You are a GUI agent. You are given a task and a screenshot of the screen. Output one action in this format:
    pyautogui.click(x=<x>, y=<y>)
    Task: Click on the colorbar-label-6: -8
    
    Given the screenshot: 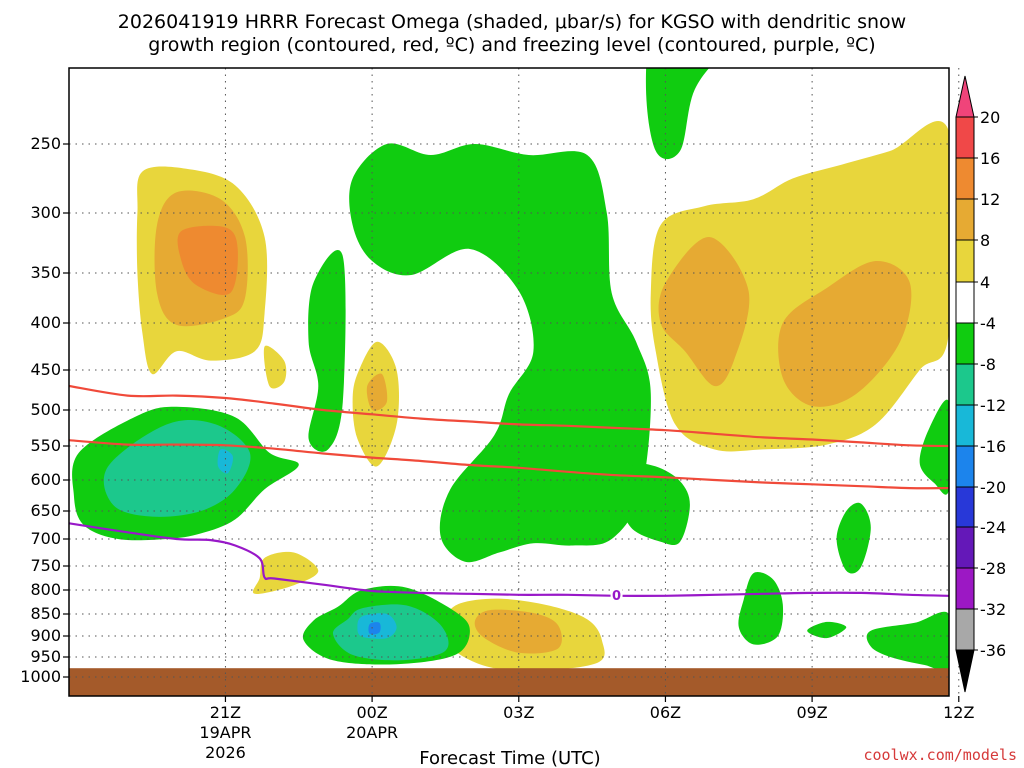 What is the action you would take?
    pyautogui.click(x=988, y=364)
    